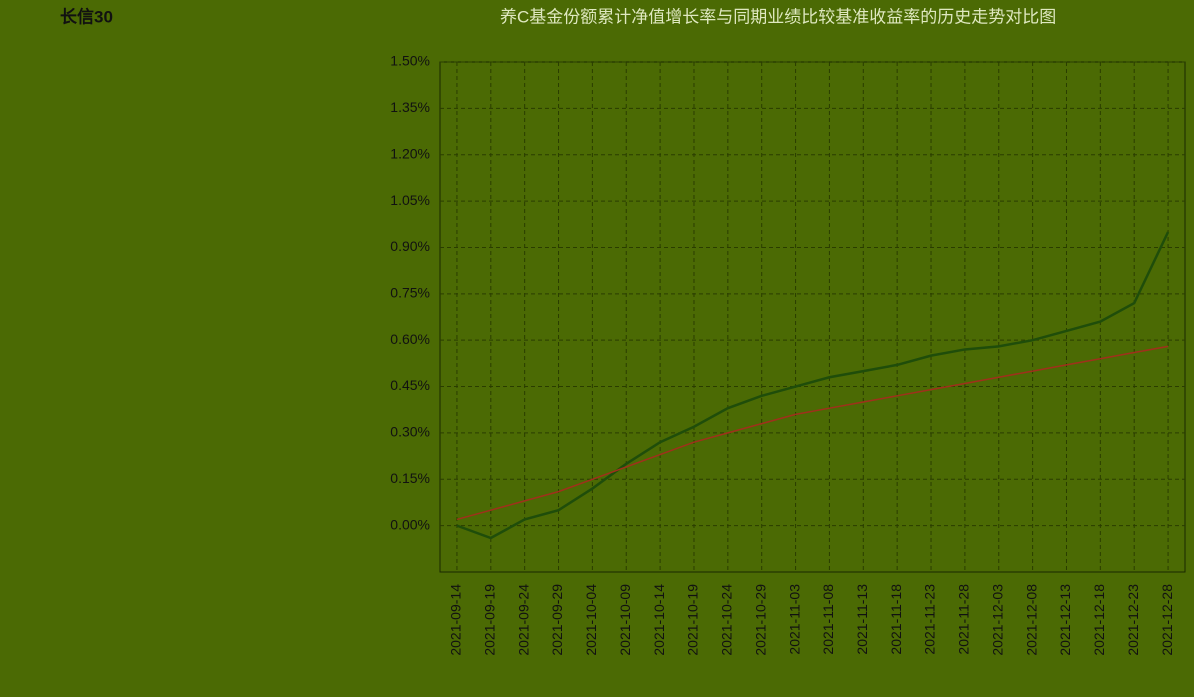 This screenshot has width=1194, height=697. Describe the element at coordinates (727, 620) in the screenshot. I see `x-tick-label: 2021-10-24` at that location.